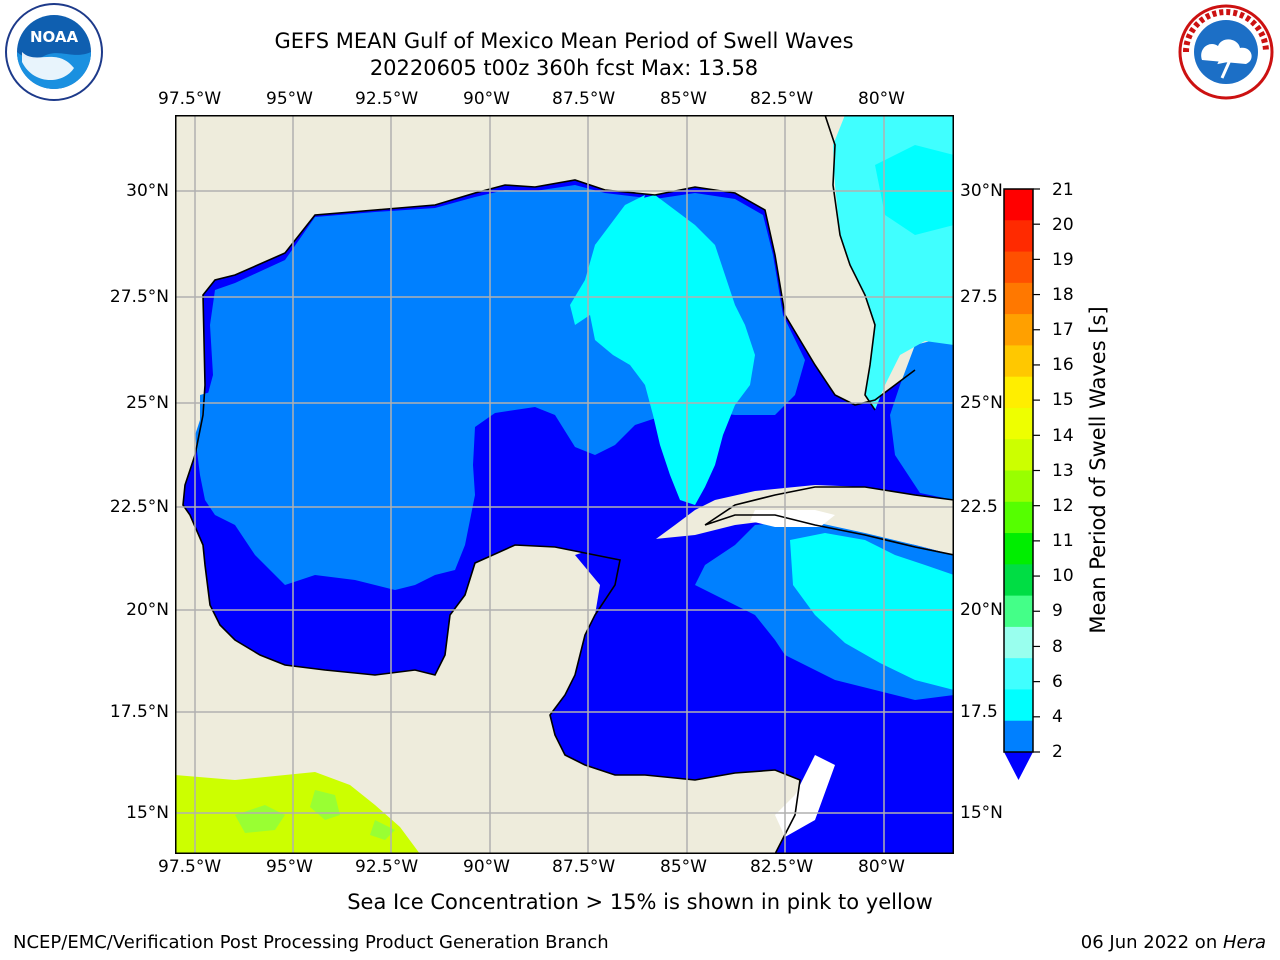 The width and height of the screenshot is (1280, 960). I want to click on colorbar-tick-label: 20, so click(1063, 225).